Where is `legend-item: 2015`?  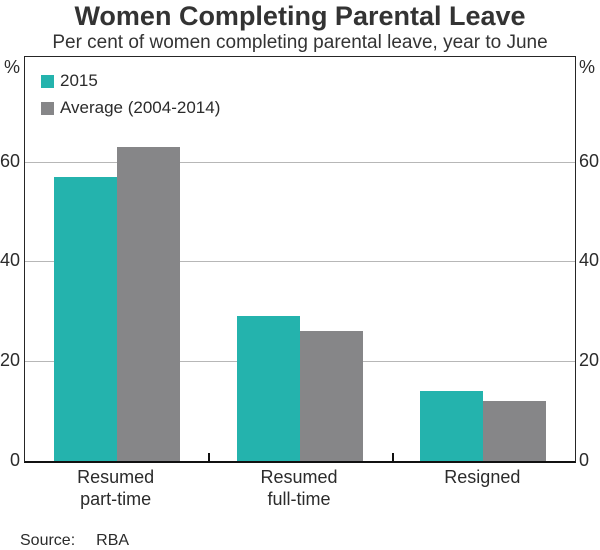 legend-item: 2015 is located at coordinates (130, 81).